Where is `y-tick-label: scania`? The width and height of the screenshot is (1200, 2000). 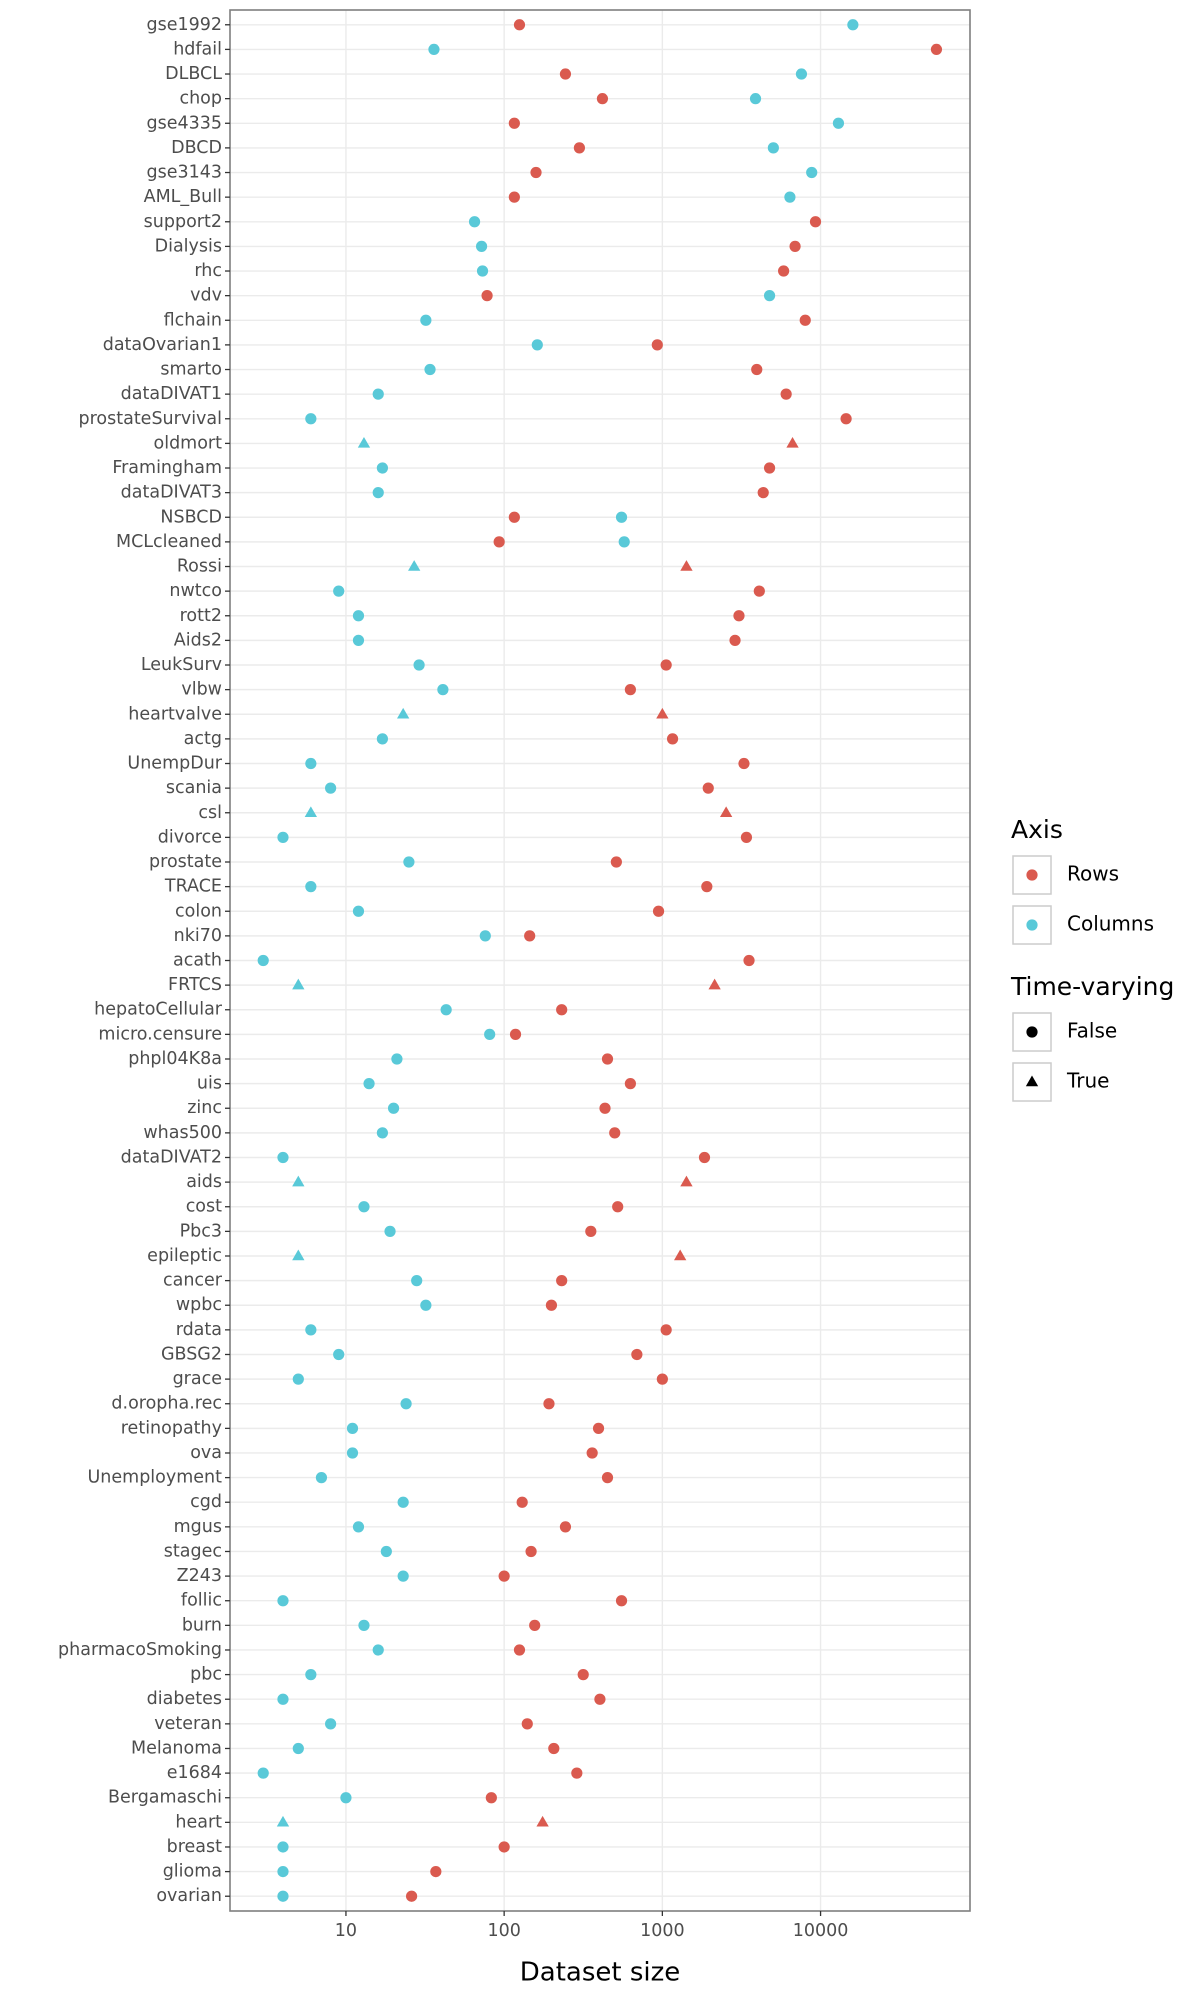 y-tick-label: scania is located at coordinates (194, 788).